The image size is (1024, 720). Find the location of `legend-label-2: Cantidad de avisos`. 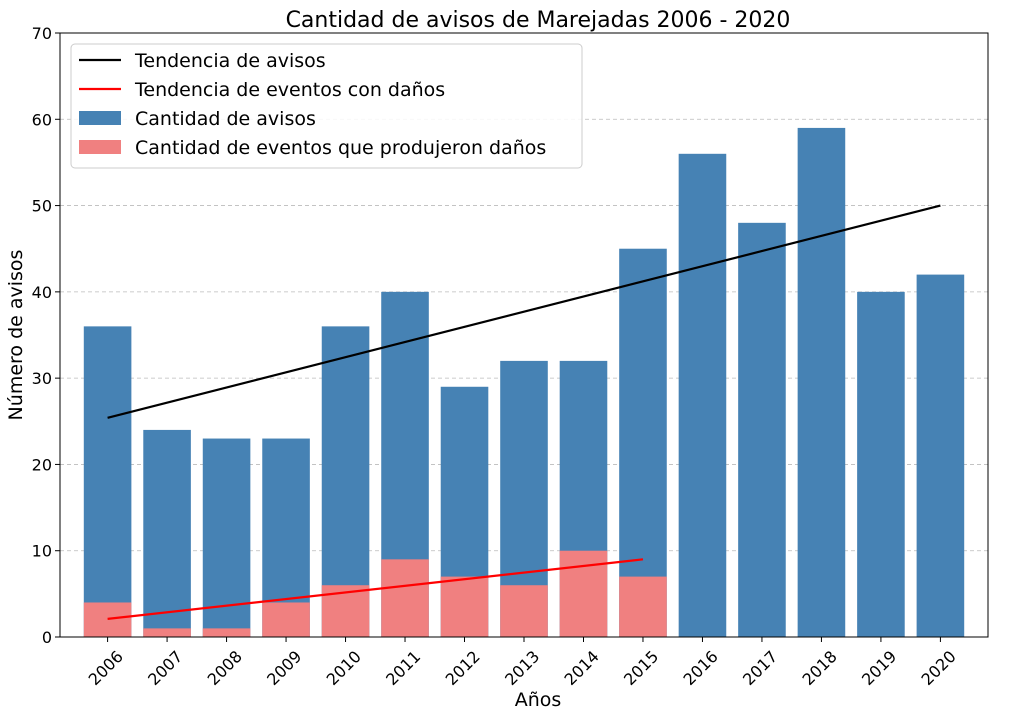

legend-label-2: Cantidad de avisos is located at coordinates (225, 119).